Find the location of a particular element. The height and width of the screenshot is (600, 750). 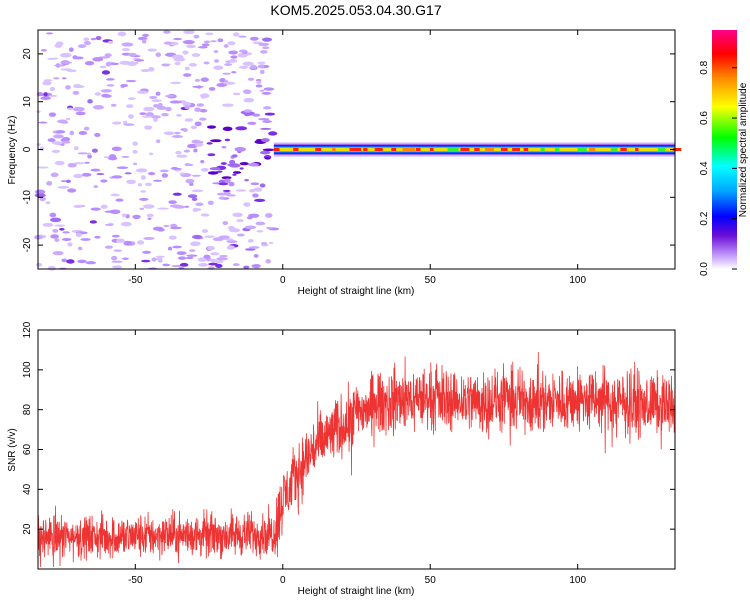

y-tick-label: -10 is located at coordinates (27, 197).